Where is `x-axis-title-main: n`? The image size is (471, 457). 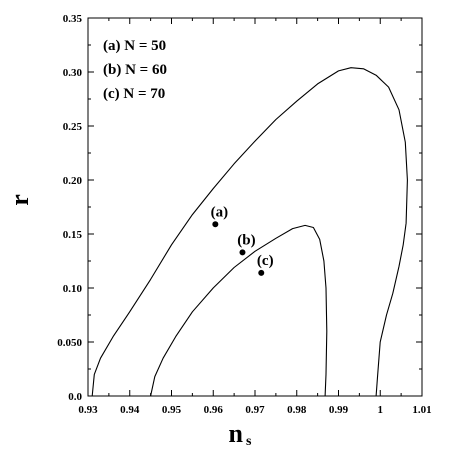 x-axis-title-main: n is located at coordinates (236, 433).